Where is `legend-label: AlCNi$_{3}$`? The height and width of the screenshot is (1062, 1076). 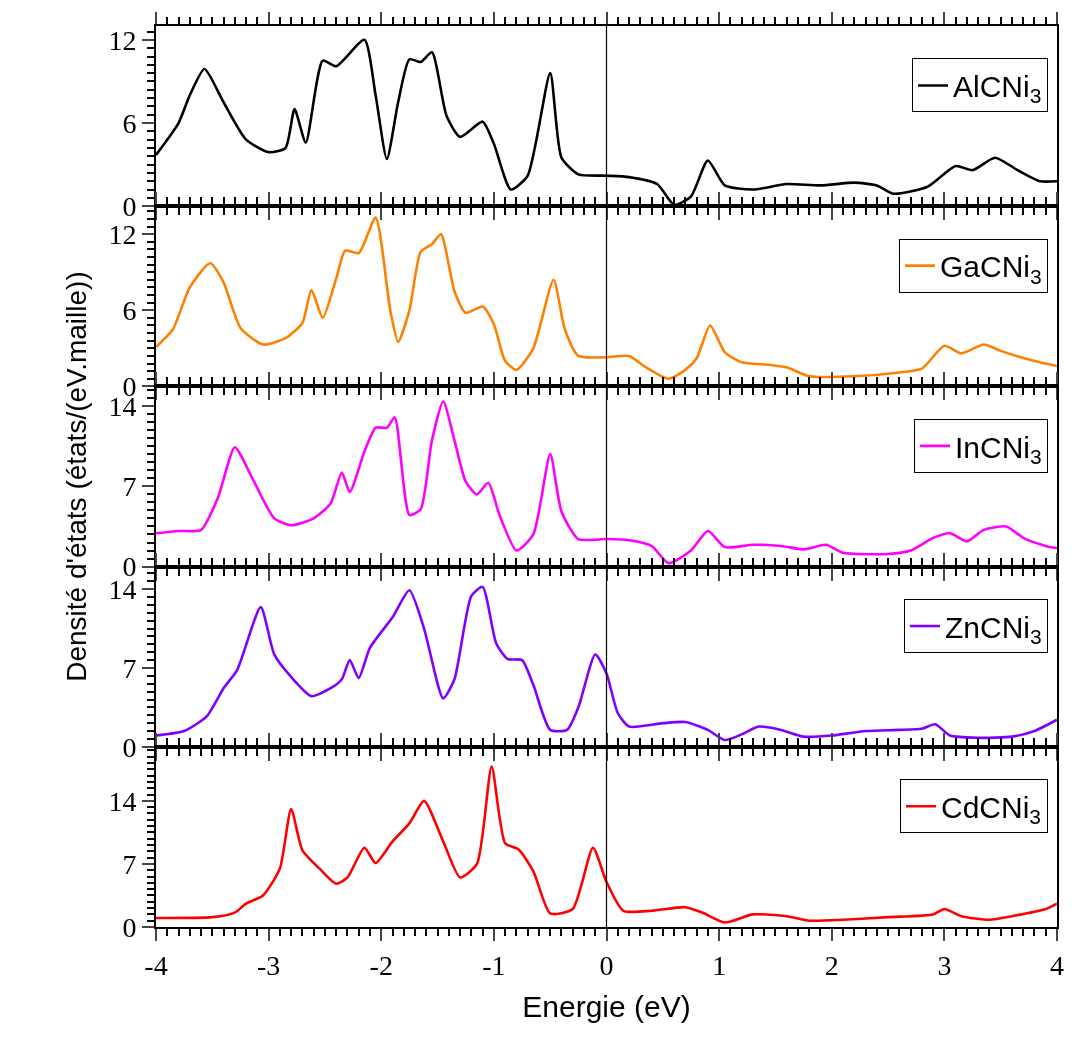
legend-label: AlCNi$_{3}$ is located at coordinates (997, 89).